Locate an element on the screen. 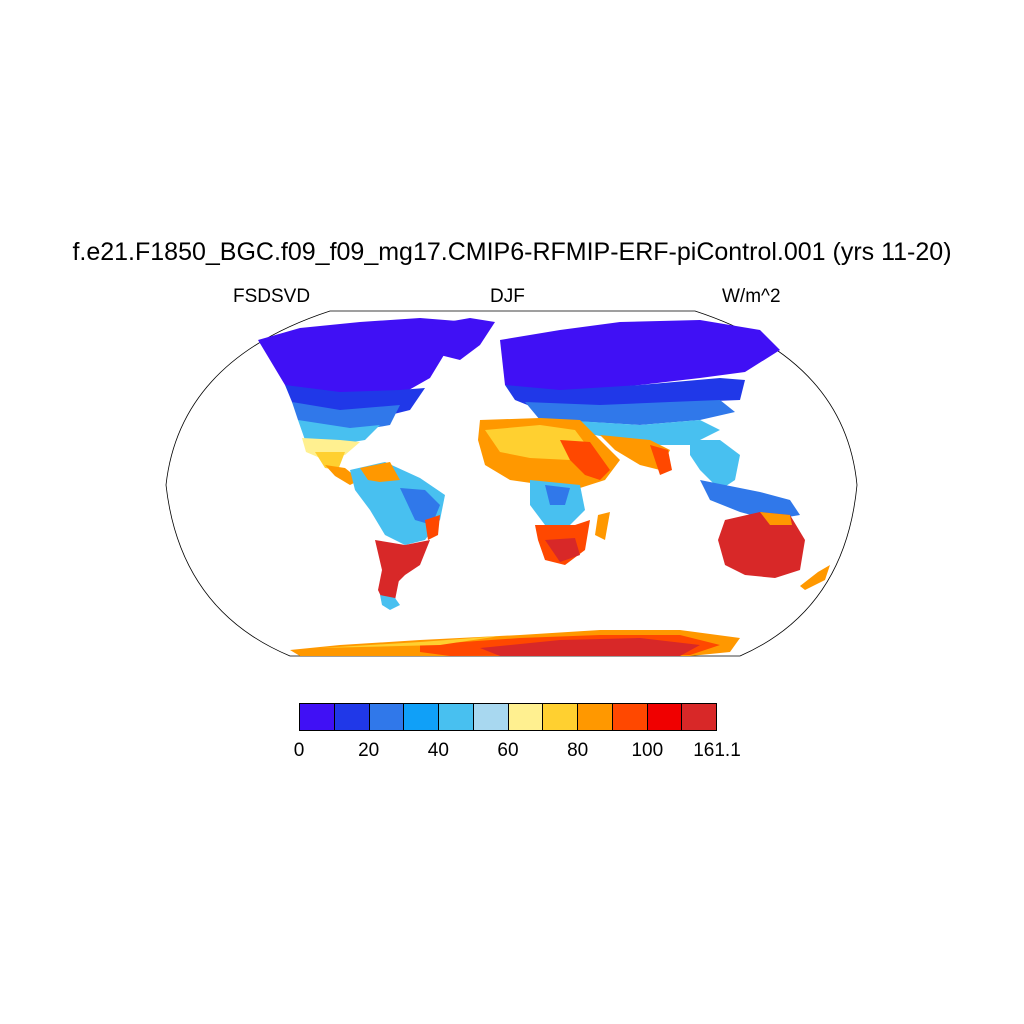  north-america-region is located at coordinates (364, 401).